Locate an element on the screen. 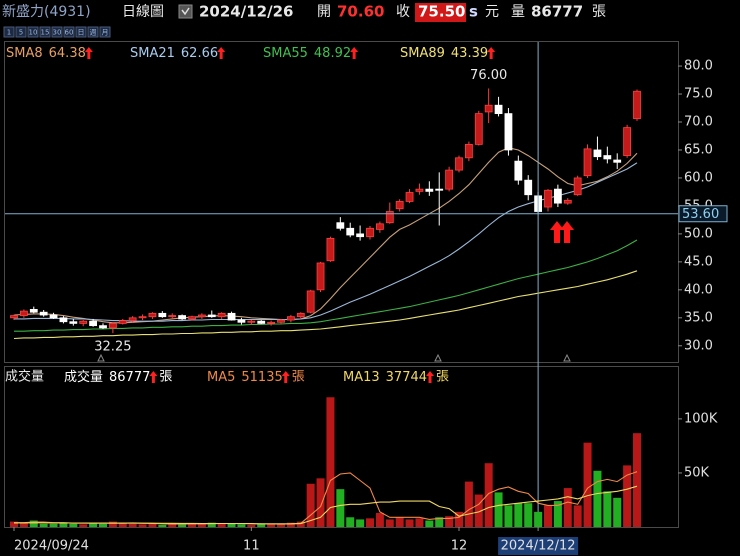  interval-label: 週 is located at coordinates (93, 32).